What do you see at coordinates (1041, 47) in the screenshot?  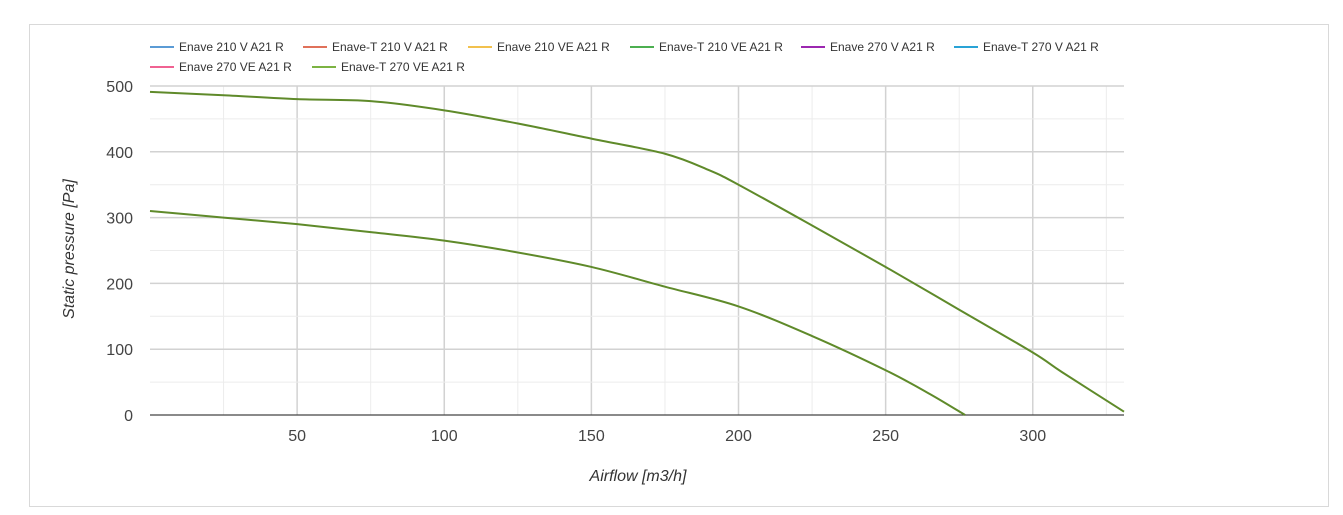 I see `legend-label: Enave-T 270 V A21 R` at bounding box center [1041, 47].